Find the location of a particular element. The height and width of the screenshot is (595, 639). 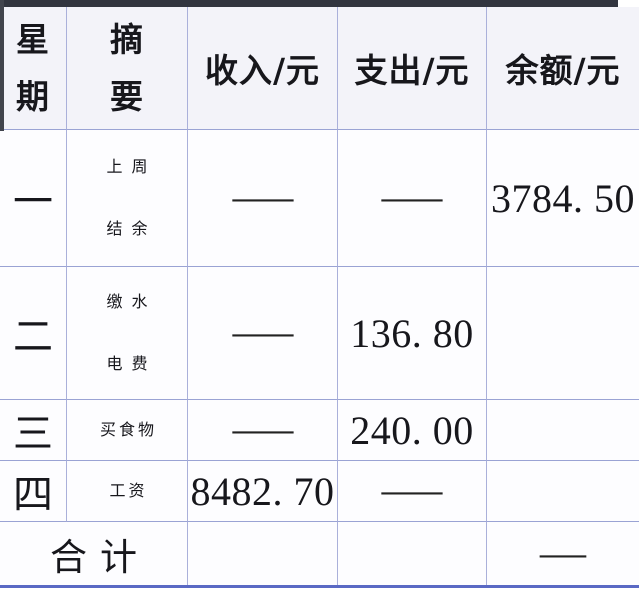

summary-text: 结余 is located at coordinates (131, 228).